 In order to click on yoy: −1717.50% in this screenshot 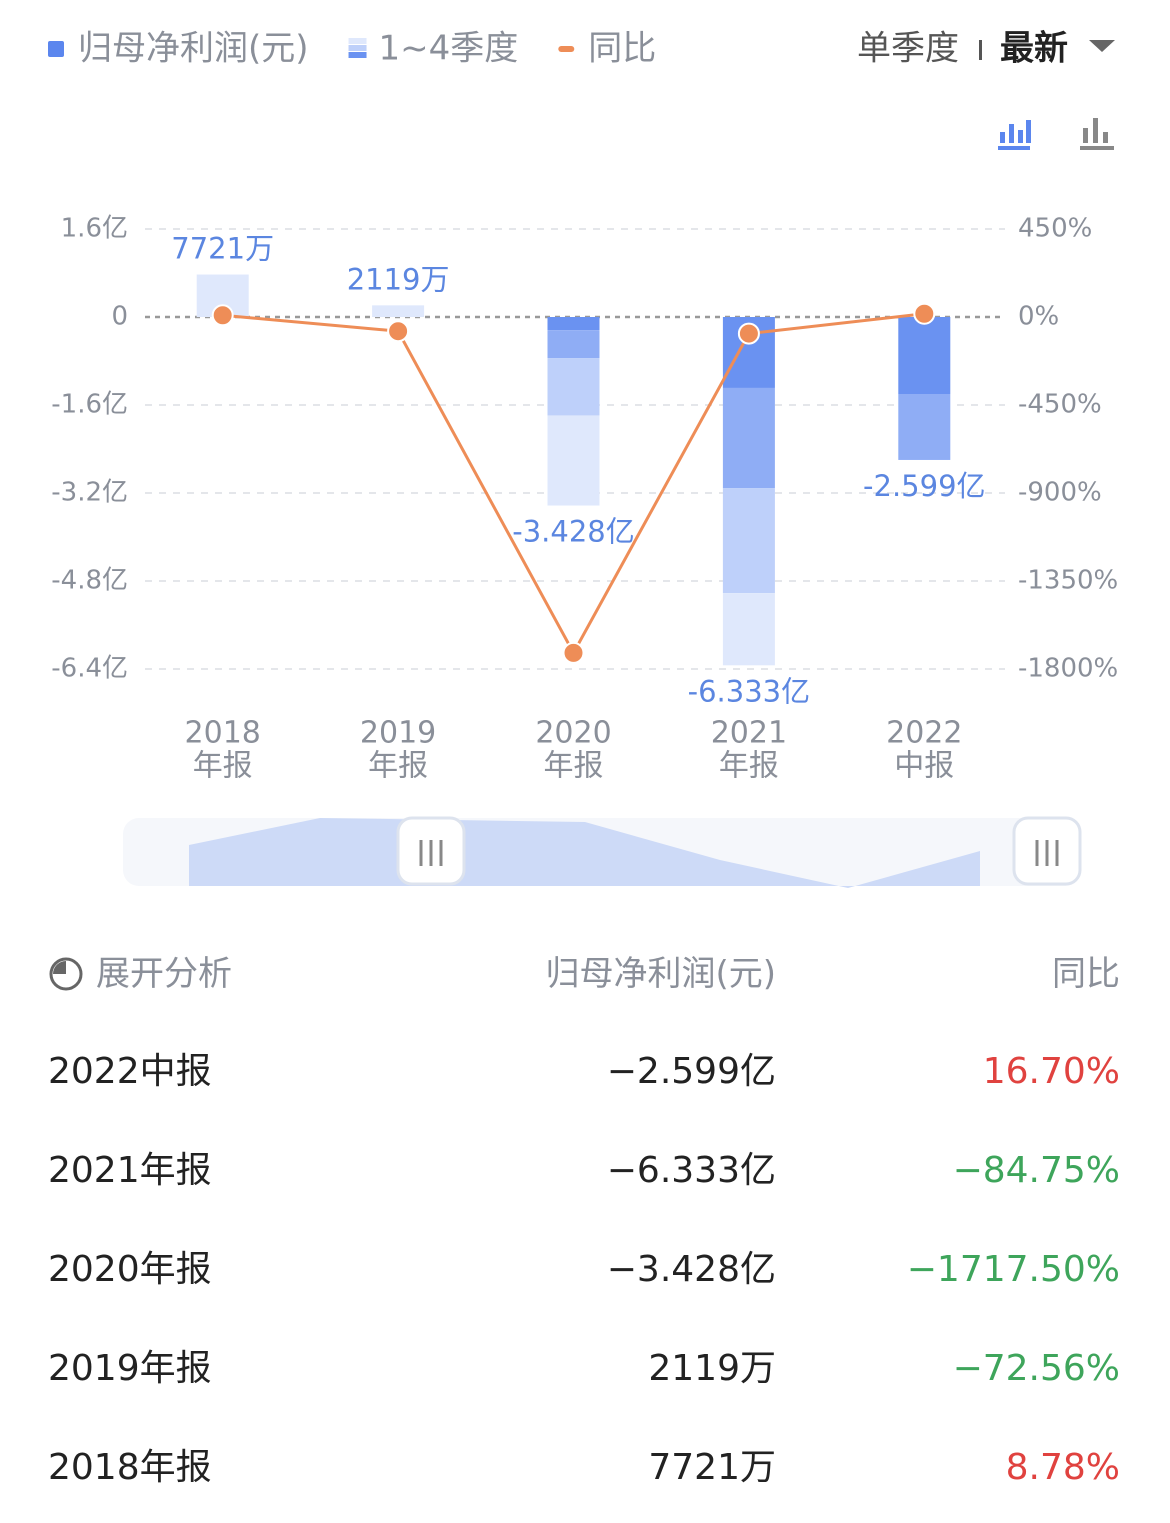, I will do `click(1013, 1269)`.